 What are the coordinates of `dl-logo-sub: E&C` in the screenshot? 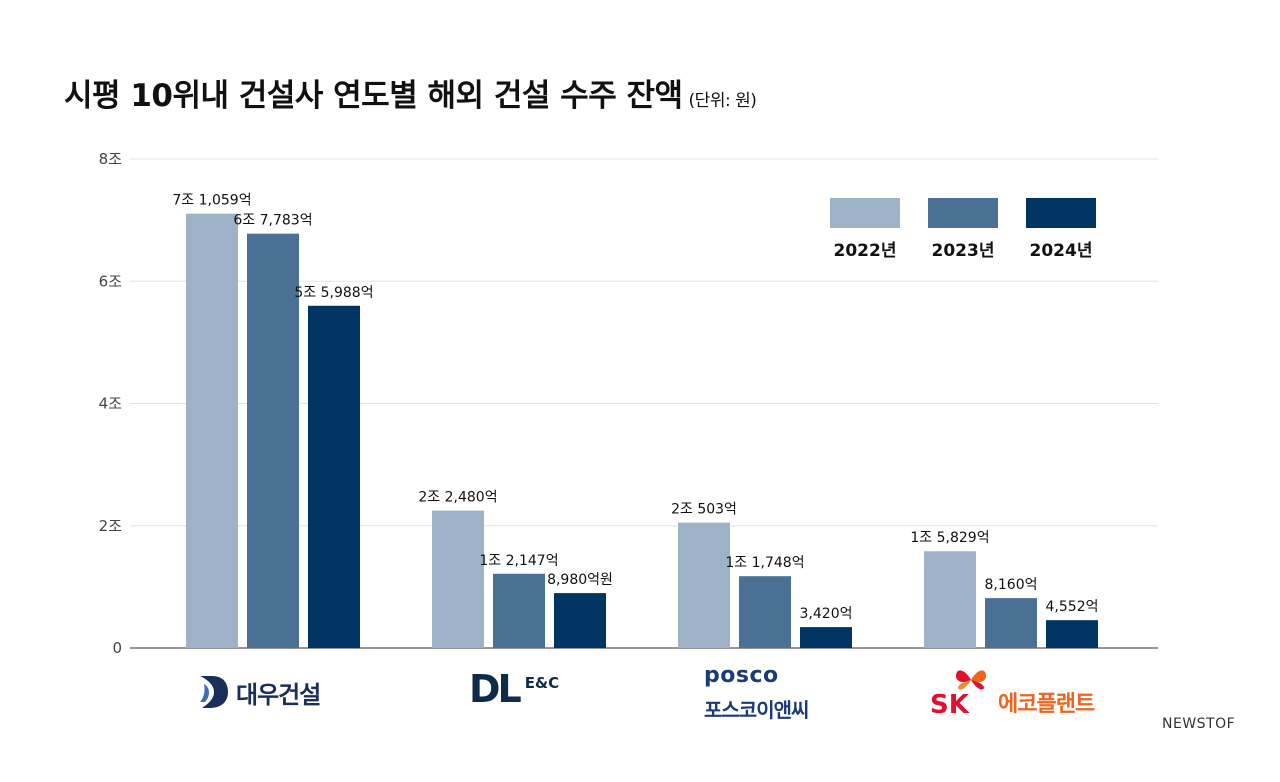 It's located at (542, 683).